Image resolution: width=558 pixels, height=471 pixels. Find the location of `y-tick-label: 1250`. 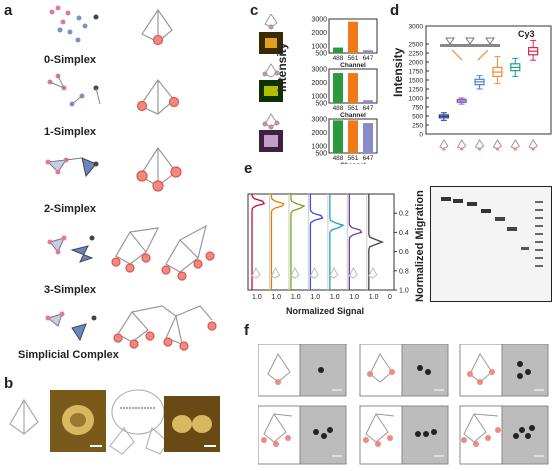

y-tick-label: 1250 is located at coordinates (416, 90).